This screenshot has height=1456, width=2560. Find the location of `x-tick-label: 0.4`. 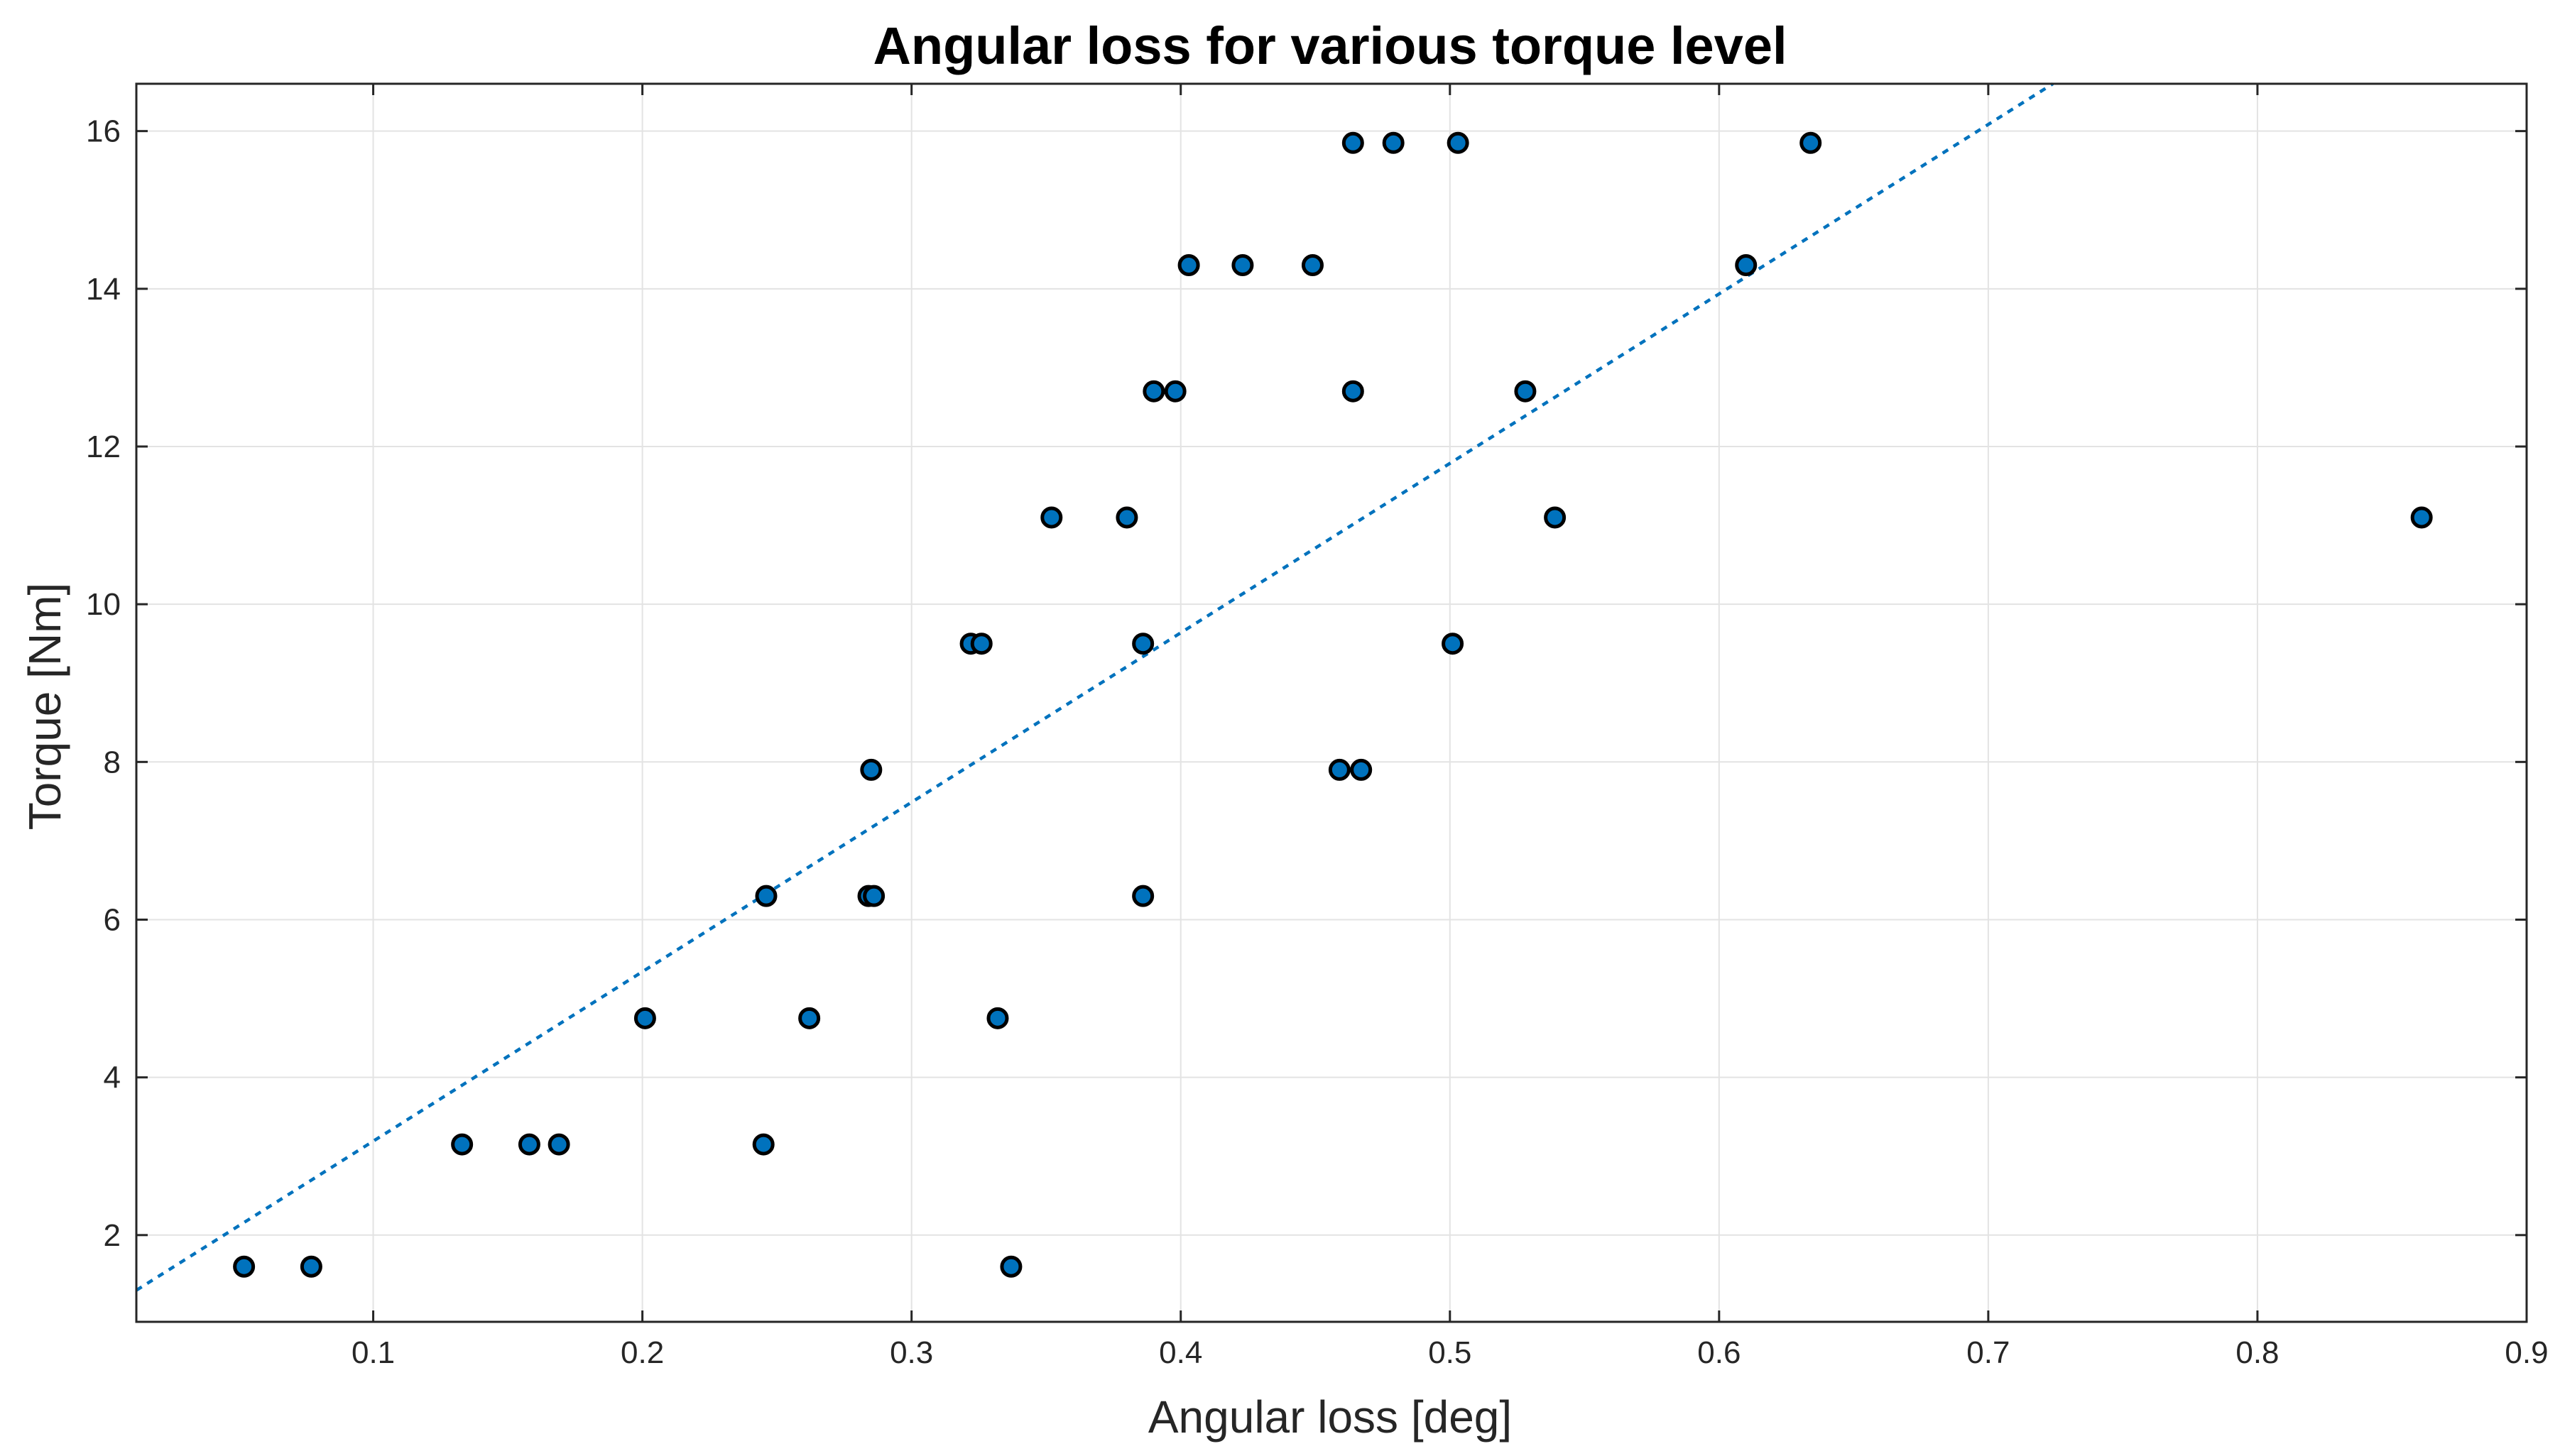

x-tick-label: 0.4 is located at coordinates (1180, 1353).